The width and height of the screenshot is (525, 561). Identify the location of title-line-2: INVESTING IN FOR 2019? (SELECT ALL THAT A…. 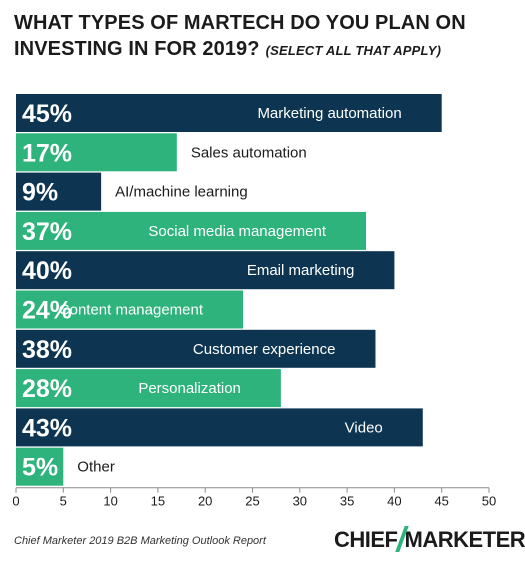
(264, 50).